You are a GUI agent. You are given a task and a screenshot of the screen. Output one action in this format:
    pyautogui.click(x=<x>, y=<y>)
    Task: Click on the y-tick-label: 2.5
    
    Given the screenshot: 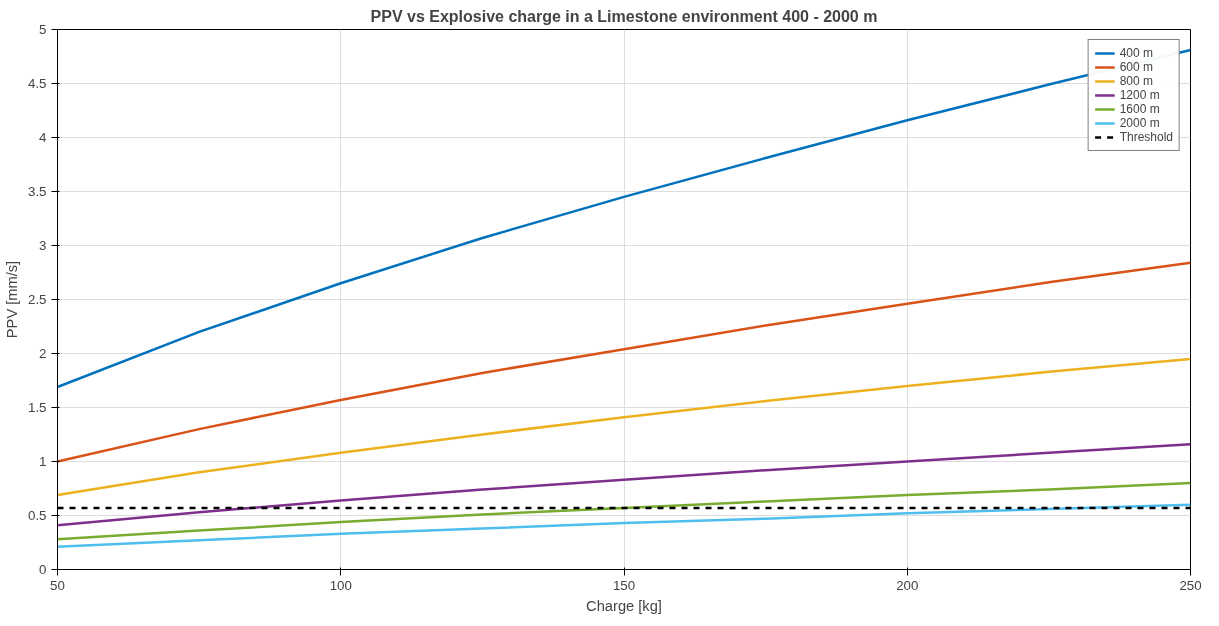 What is the action you would take?
    pyautogui.click(x=37, y=299)
    